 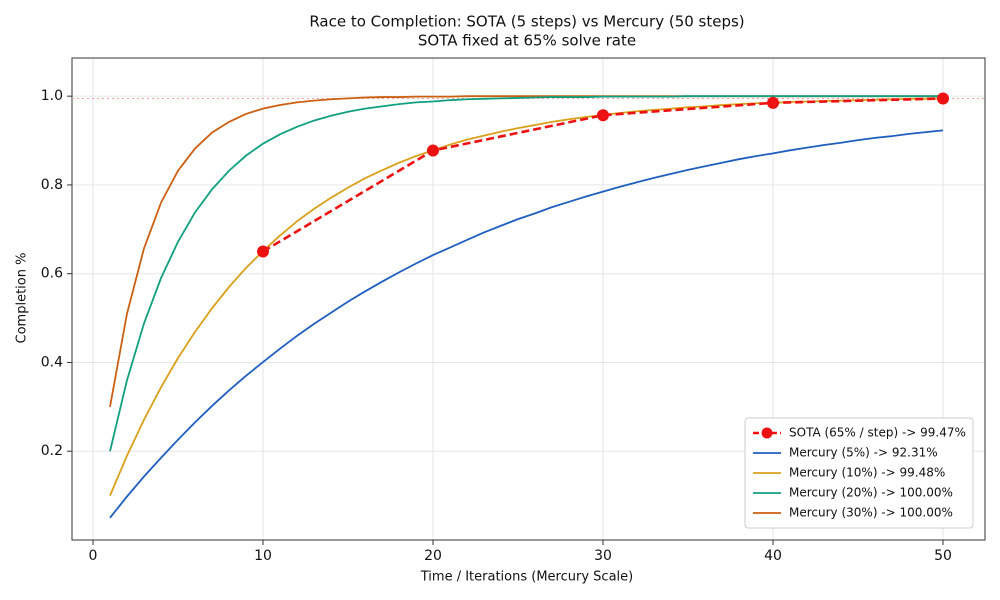 I want to click on y-axis-label: Completion %, so click(x=22, y=298).